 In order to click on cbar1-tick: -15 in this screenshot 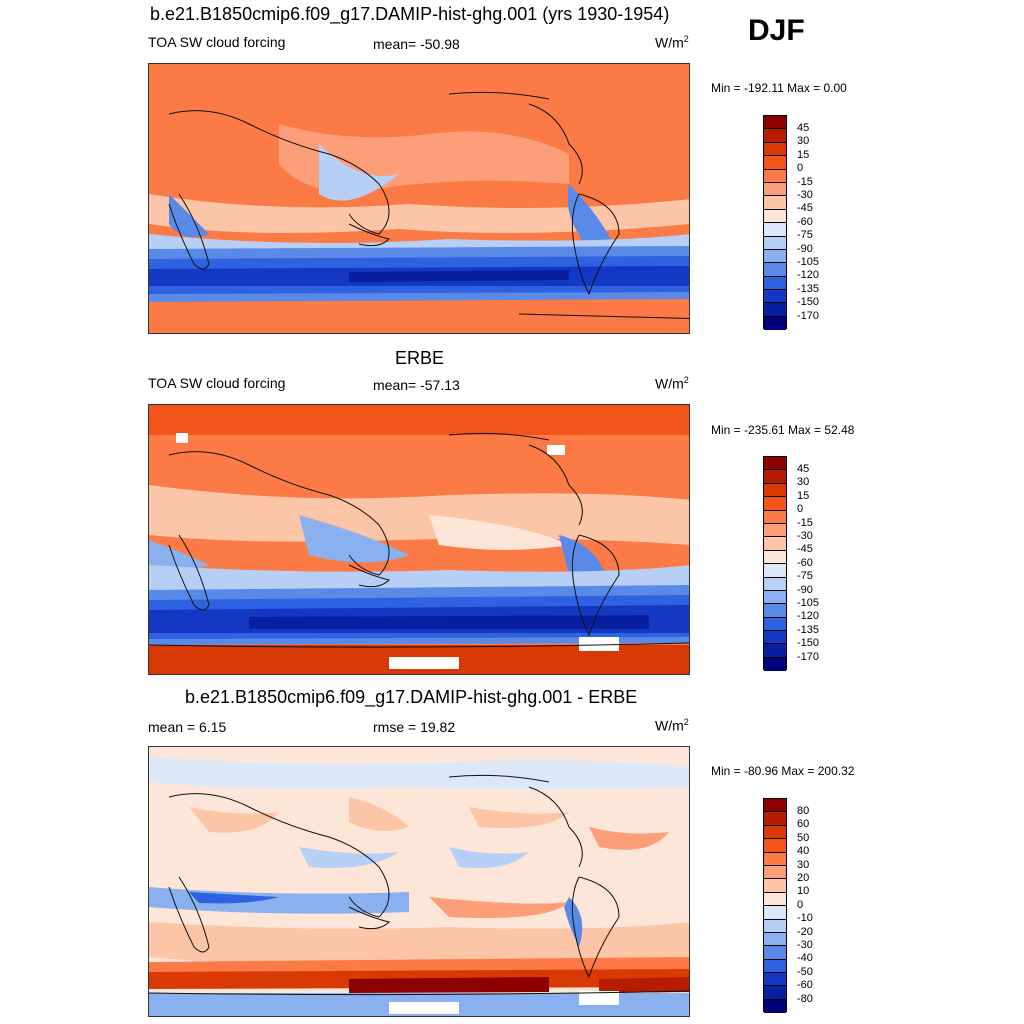, I will do `click(805, 182)`.